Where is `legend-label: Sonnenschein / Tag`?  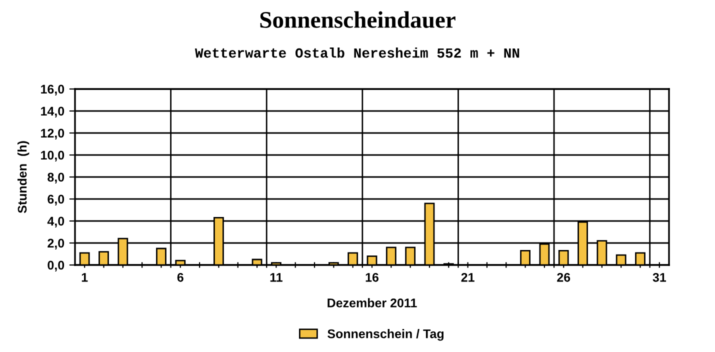
legend-label: Sonnenschein / Tag is located at coordinates (386, 335).